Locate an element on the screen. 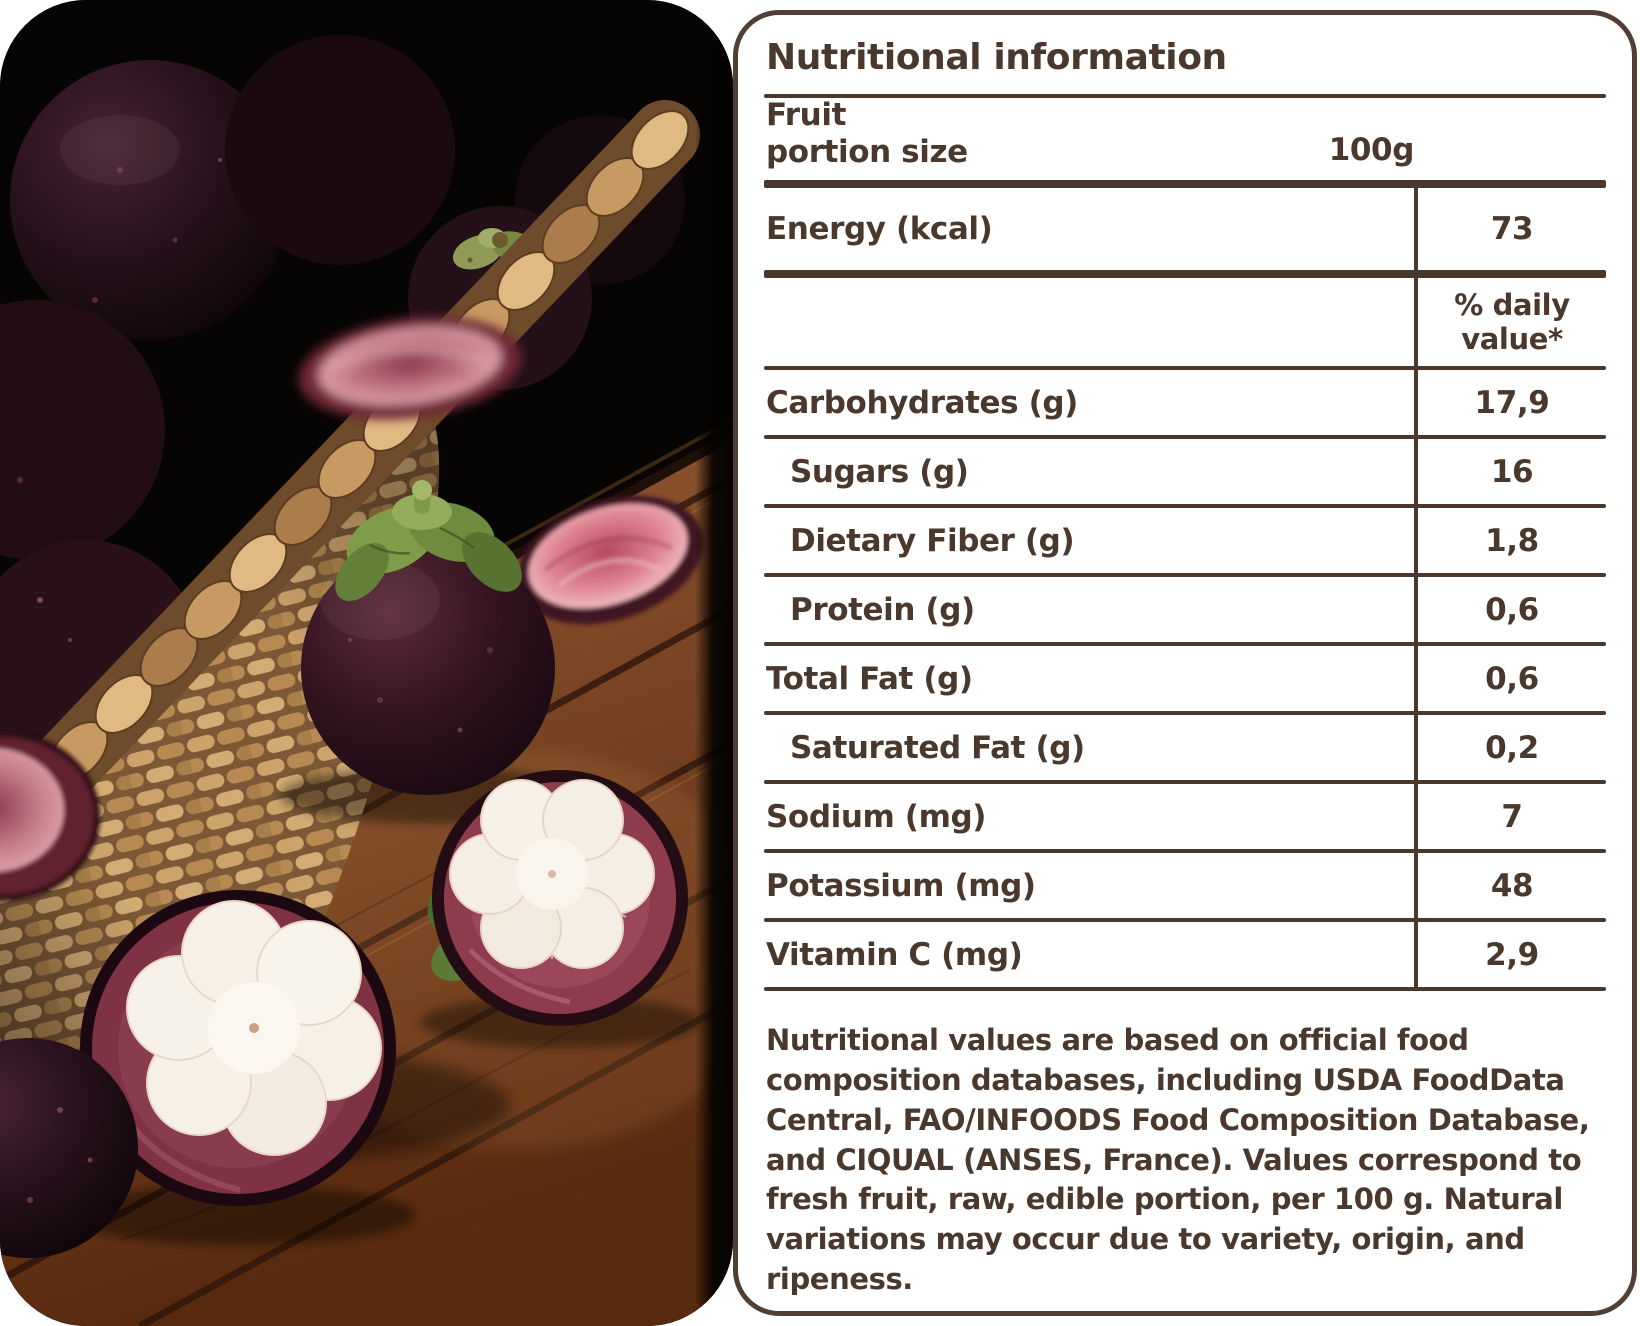 This screenshot has height=1326, width=1640. nutrient-row-sodium: Sodium (mg) 7 is located at coordinates (1185, 817).